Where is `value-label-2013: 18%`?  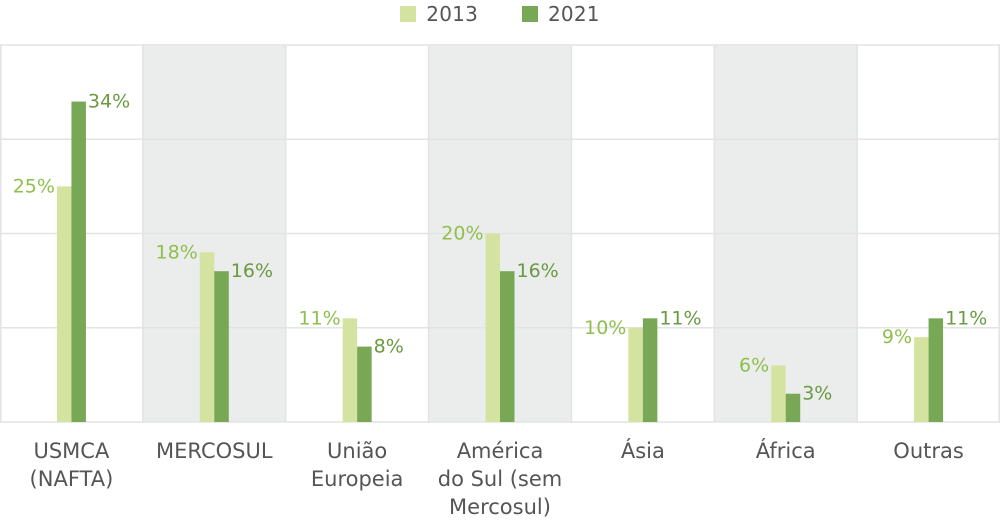
value-label-2013: 18% is located at coordinates (177, 252).